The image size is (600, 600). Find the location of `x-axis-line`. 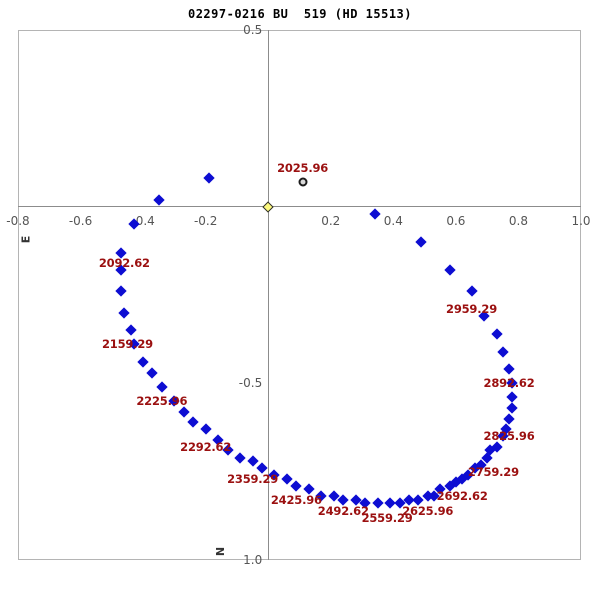

x-axis-line is located at coordinates (299, 206).